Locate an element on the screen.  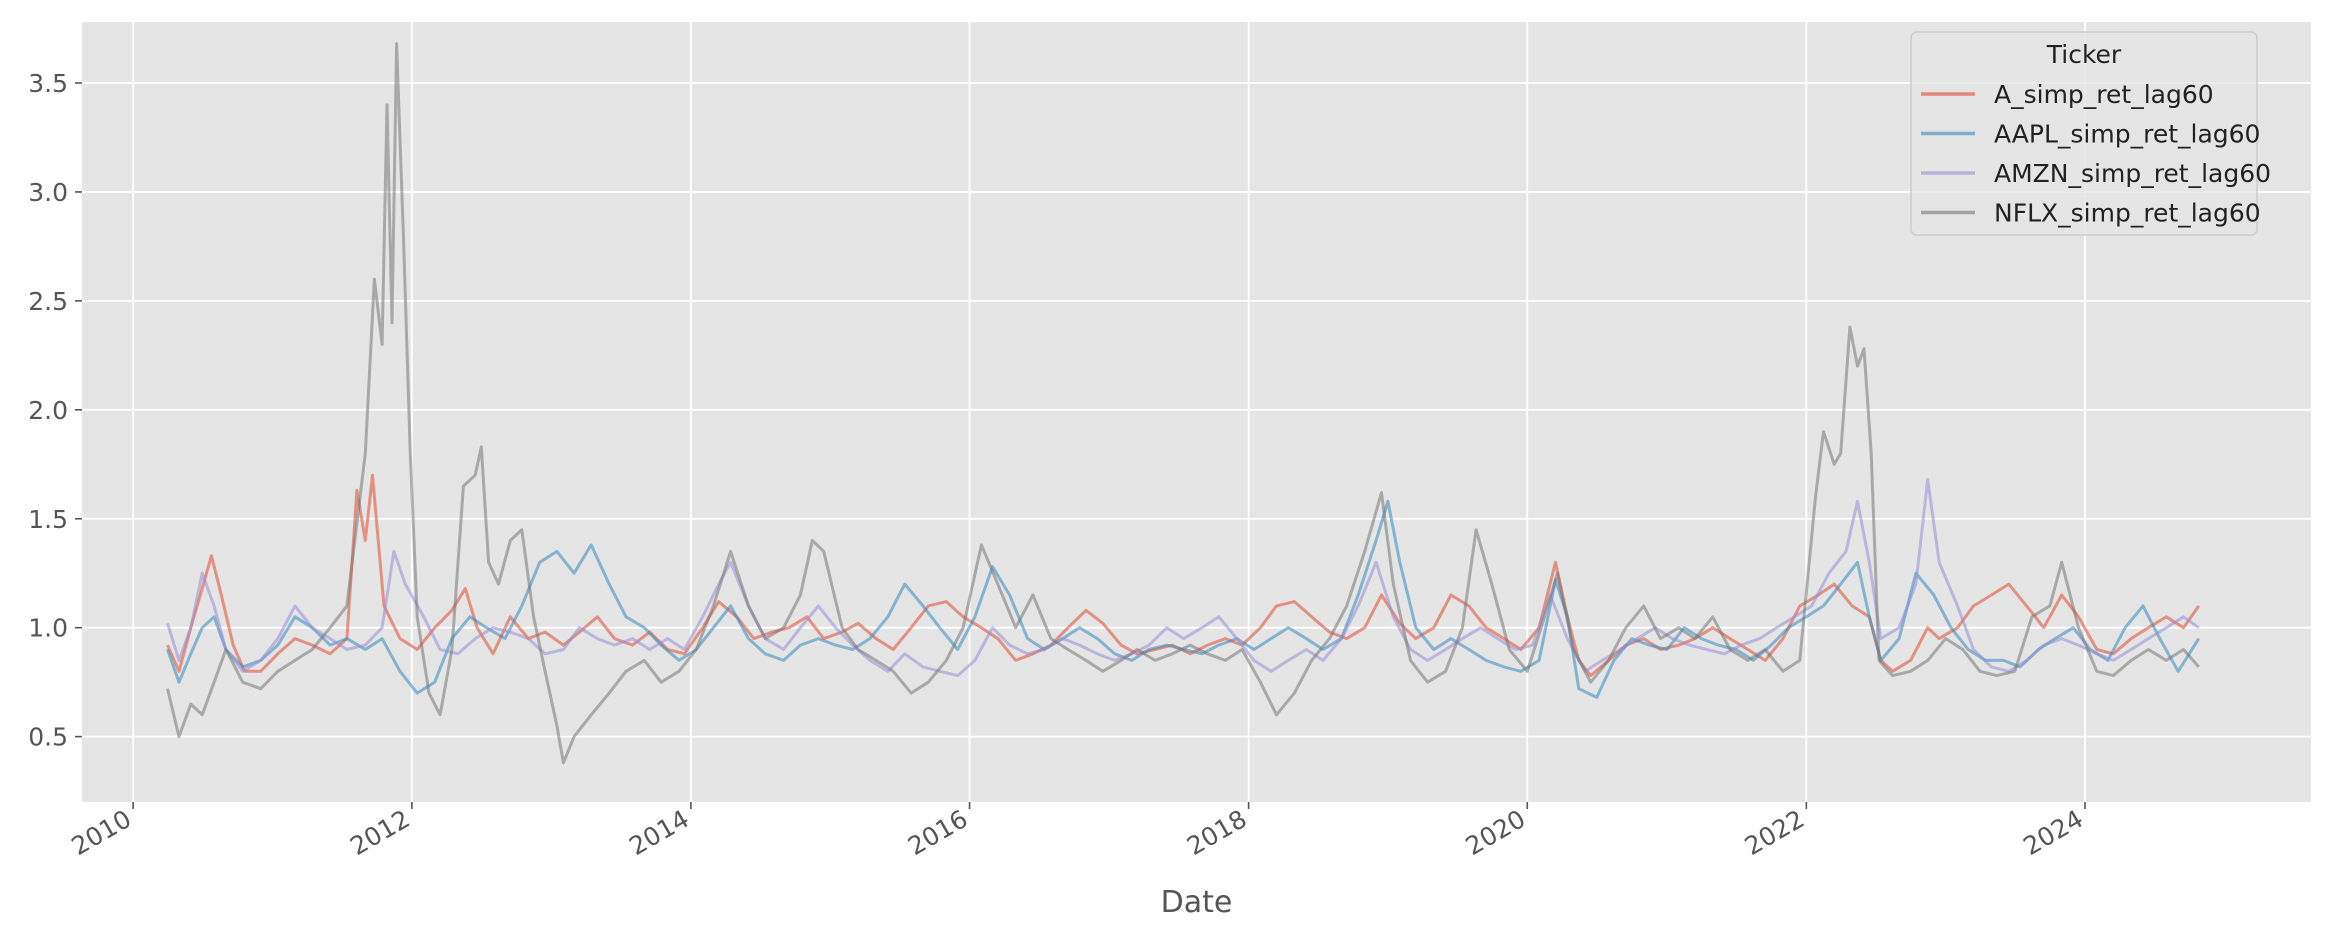
y-tick-label: 3.0 is located at coordinates (48, 192).